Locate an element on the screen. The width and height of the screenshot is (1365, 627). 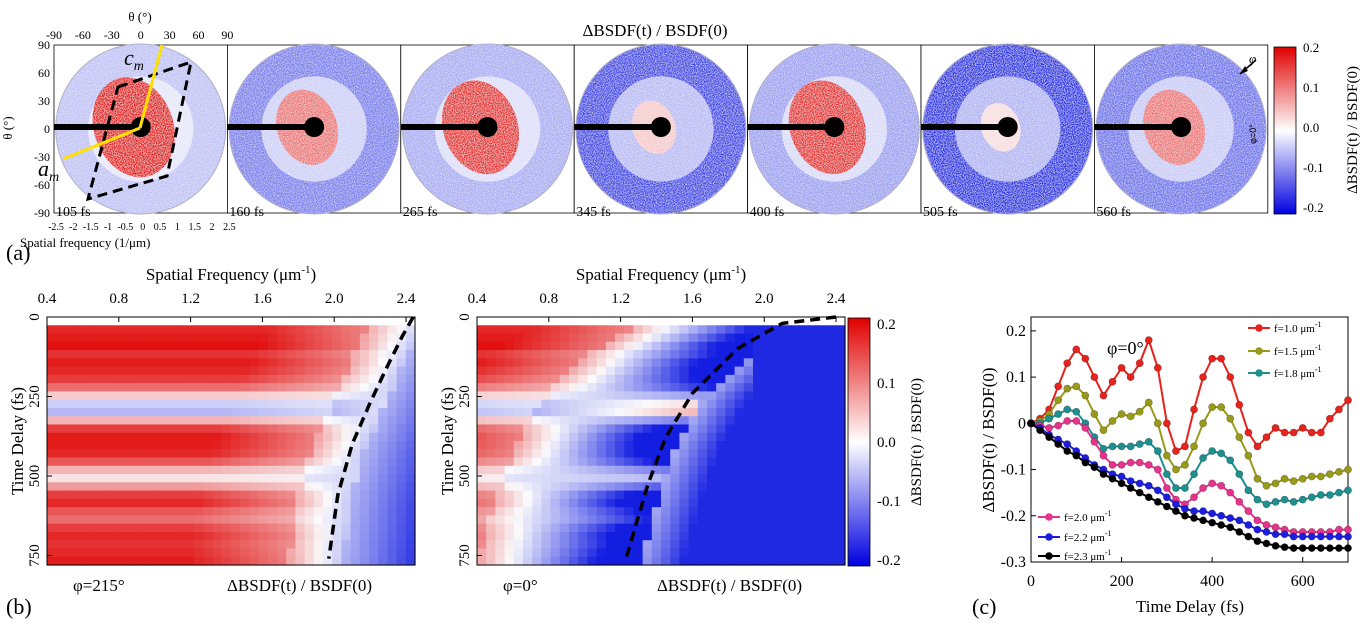
frame-time-label: 160 fs is located at coordinates (246, 212).